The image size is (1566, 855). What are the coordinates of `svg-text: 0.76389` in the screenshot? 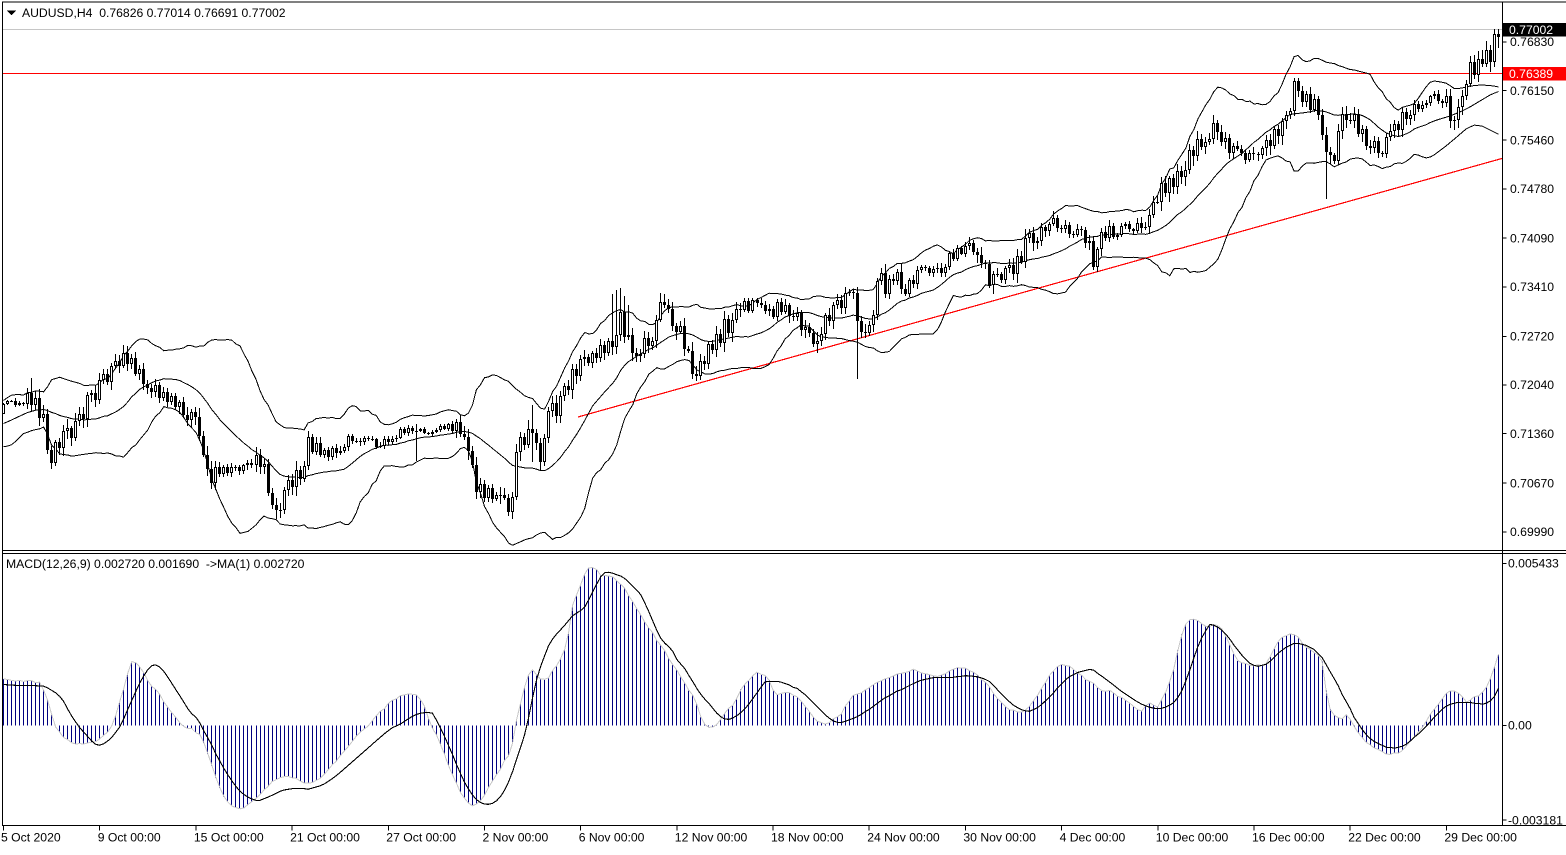 It's located at (1531, 74).